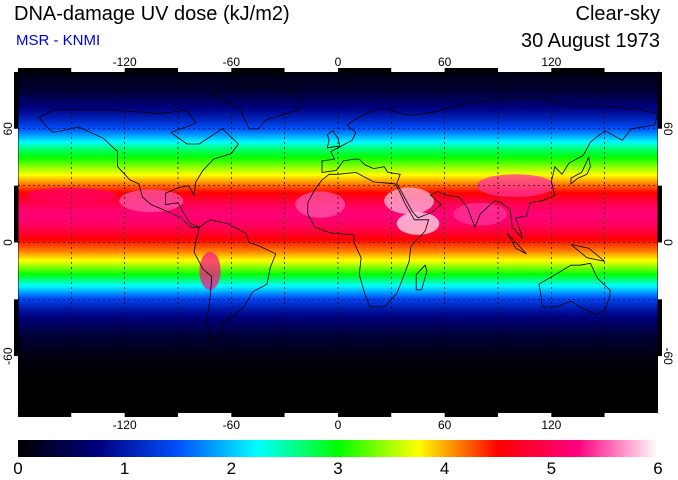 This screenshot has width=678, height=480. What do you see at coordinates (668, 356) in the screenshot?
I see `lat-tick-label-right: -60` at bounding box center [668, 356].